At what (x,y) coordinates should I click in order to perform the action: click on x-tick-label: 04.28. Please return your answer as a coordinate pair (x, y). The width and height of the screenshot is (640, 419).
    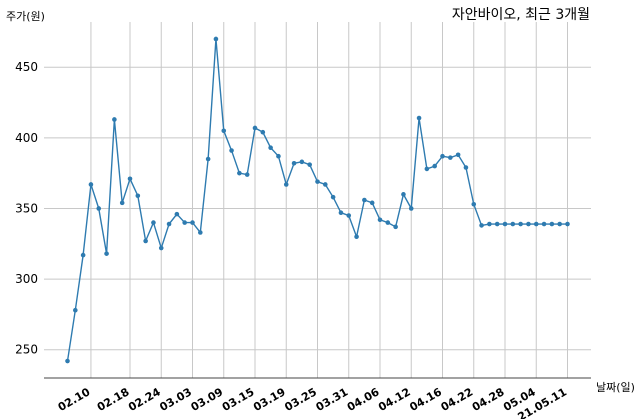
    Looking at the image, I should click on (488, 399).